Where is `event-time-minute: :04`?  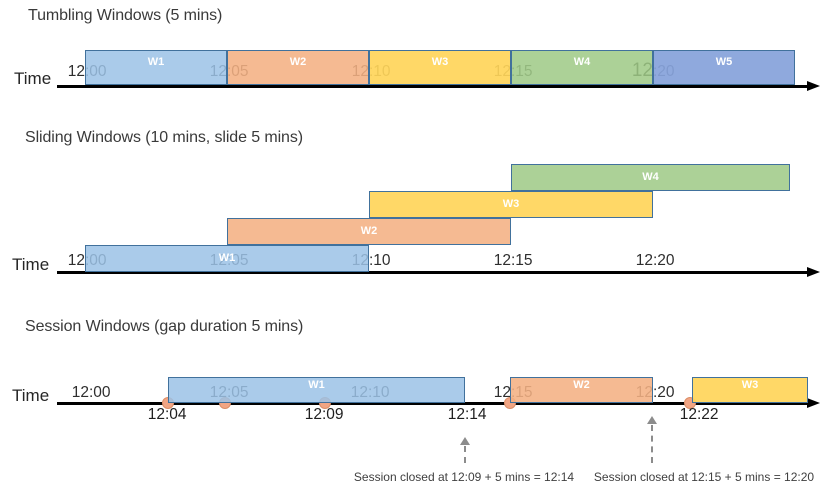
event-time-minute: :04 is located at coordinates (176, 414).